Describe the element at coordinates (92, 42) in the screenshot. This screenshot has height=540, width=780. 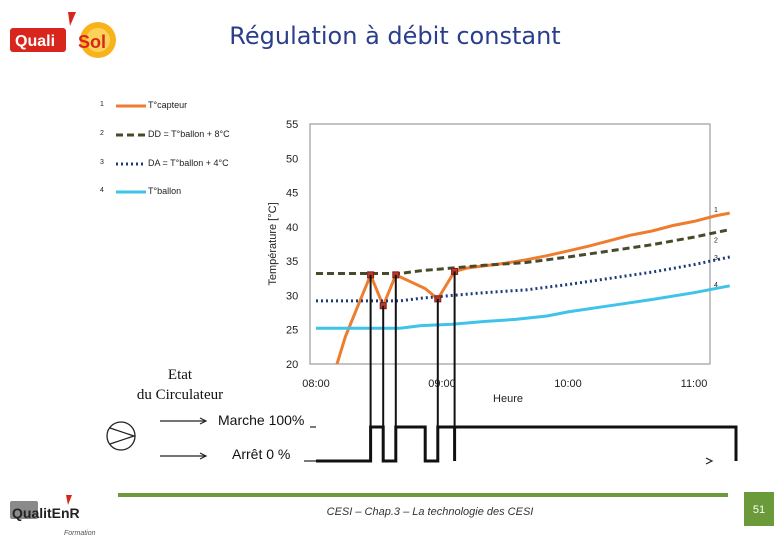
I see `logo-brand-right: Sol` at that location.